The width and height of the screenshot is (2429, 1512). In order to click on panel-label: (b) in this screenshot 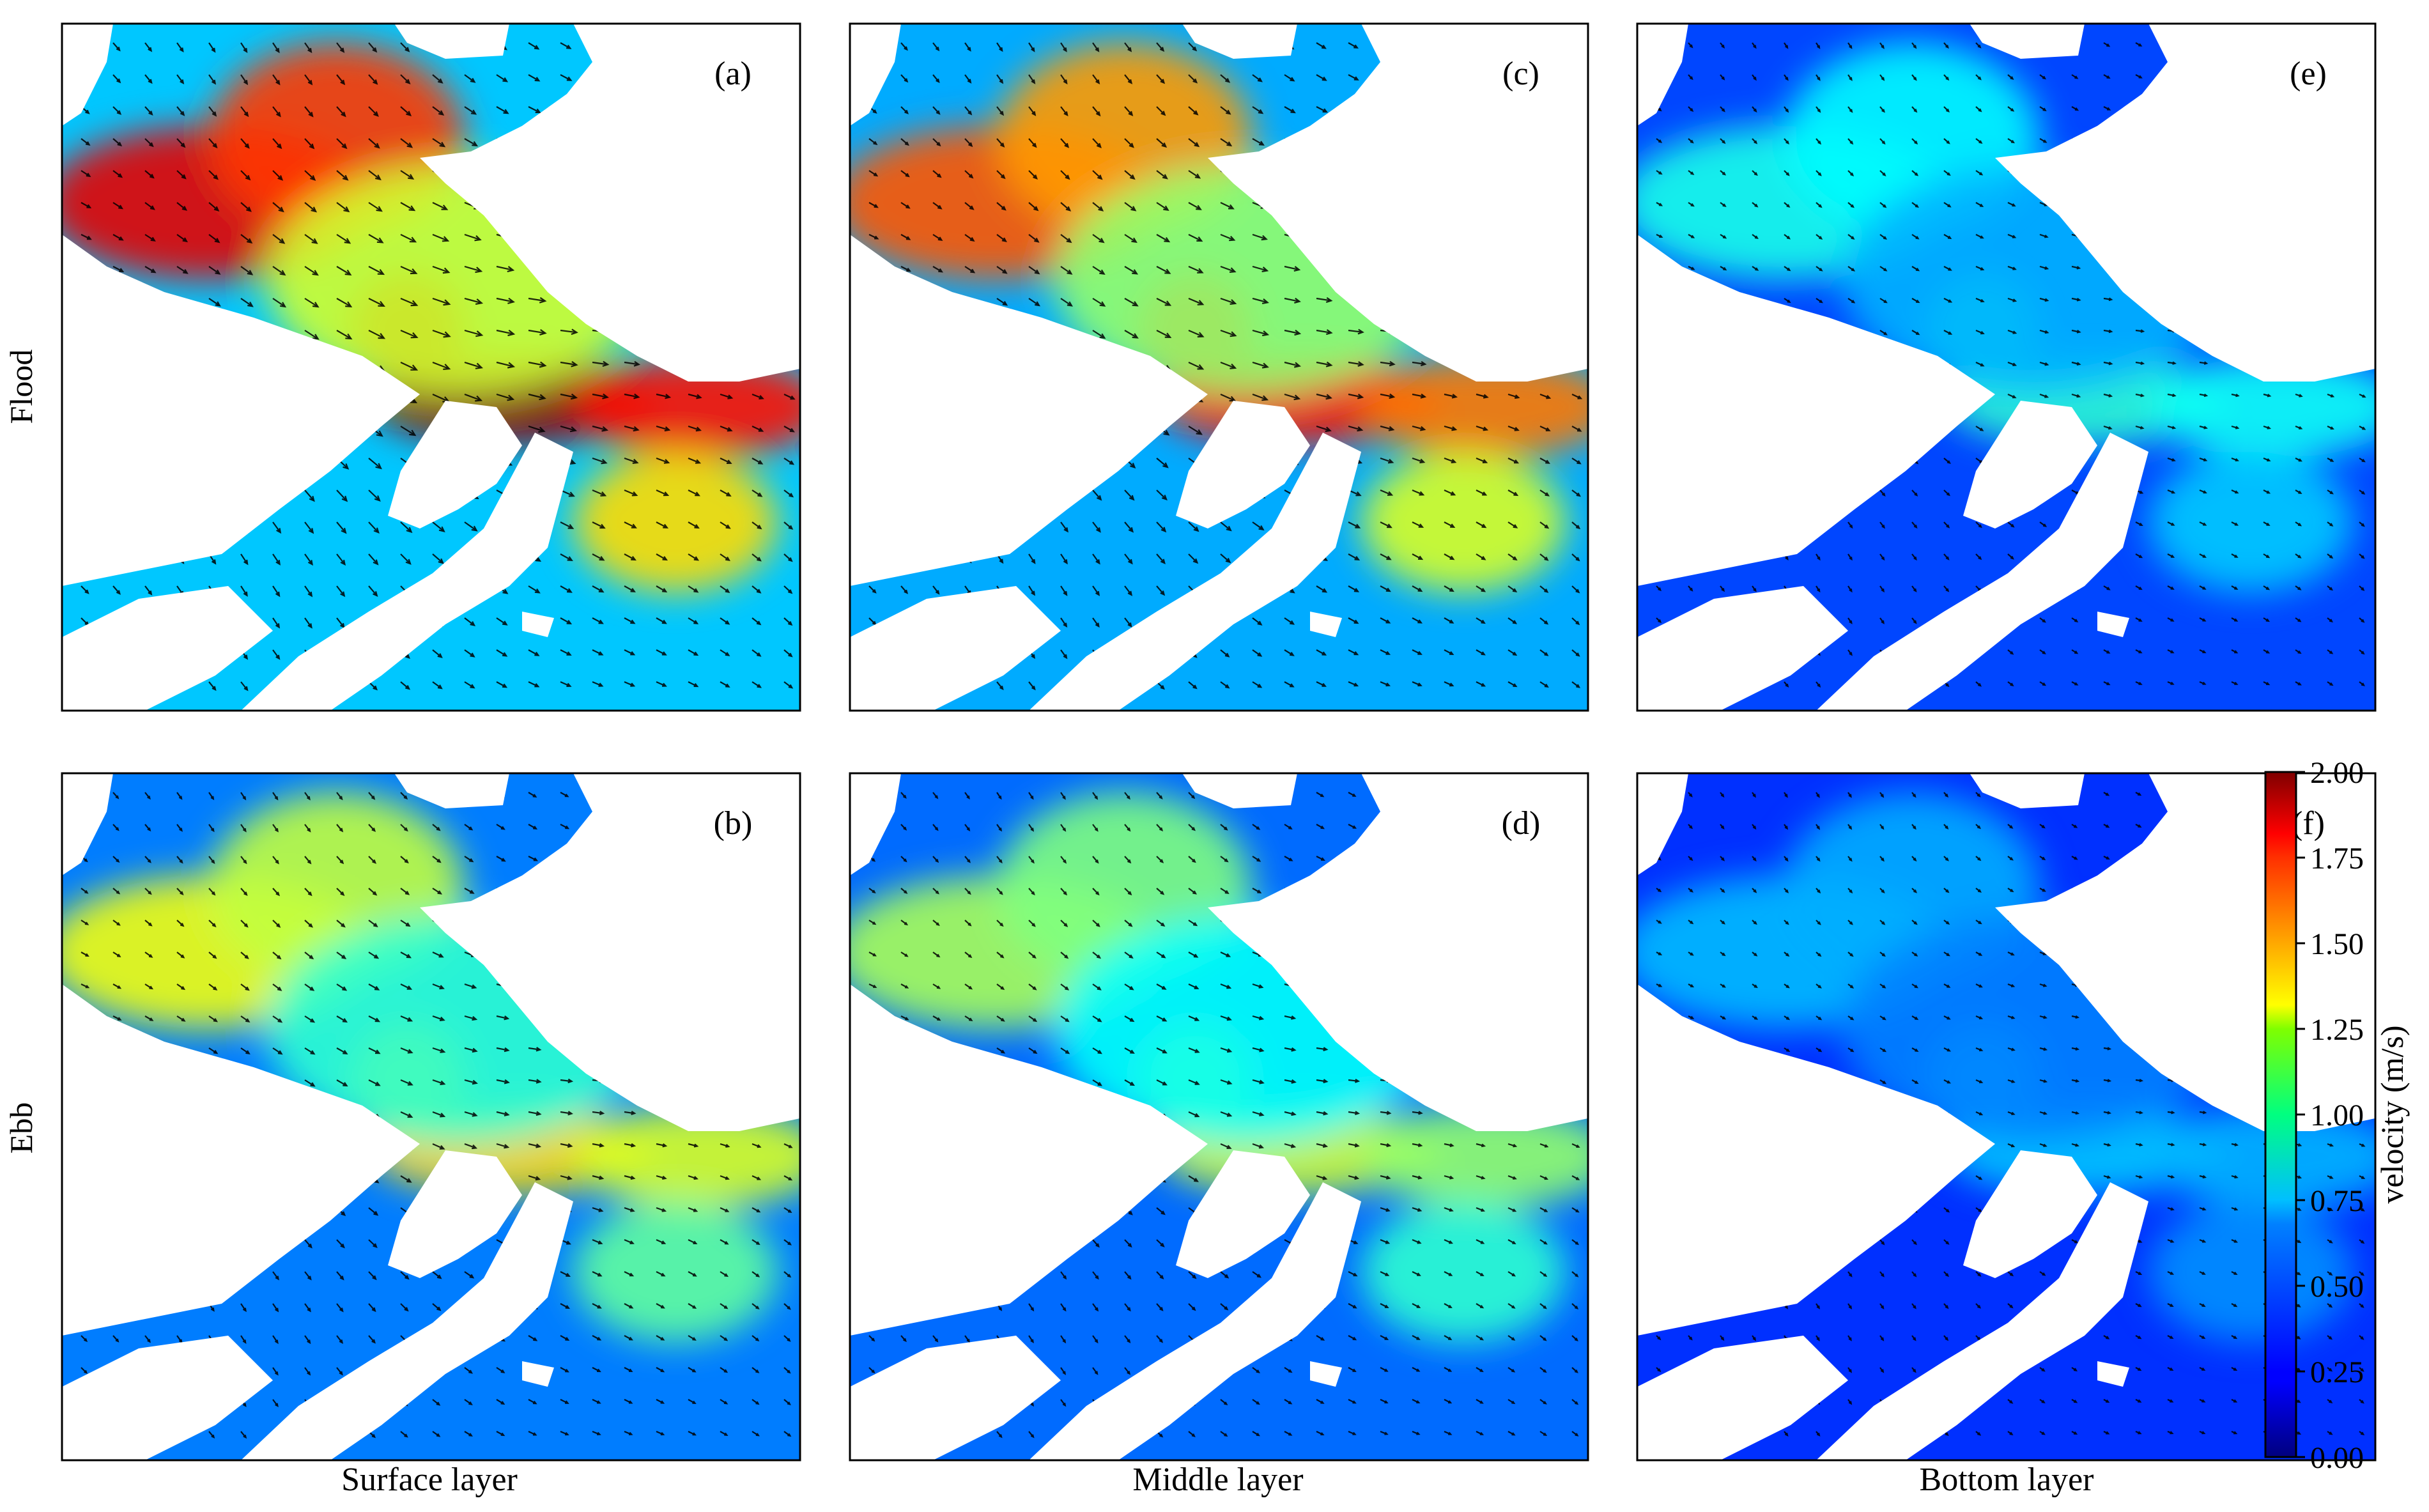, I will do `click(733, 823)`.